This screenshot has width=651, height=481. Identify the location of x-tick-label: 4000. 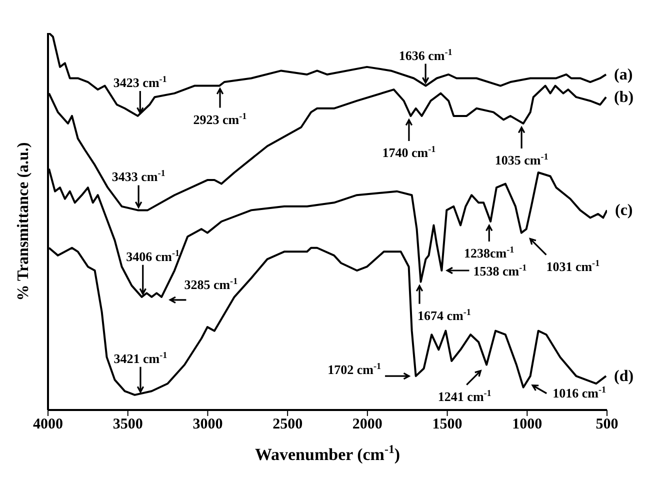
(48, 424).